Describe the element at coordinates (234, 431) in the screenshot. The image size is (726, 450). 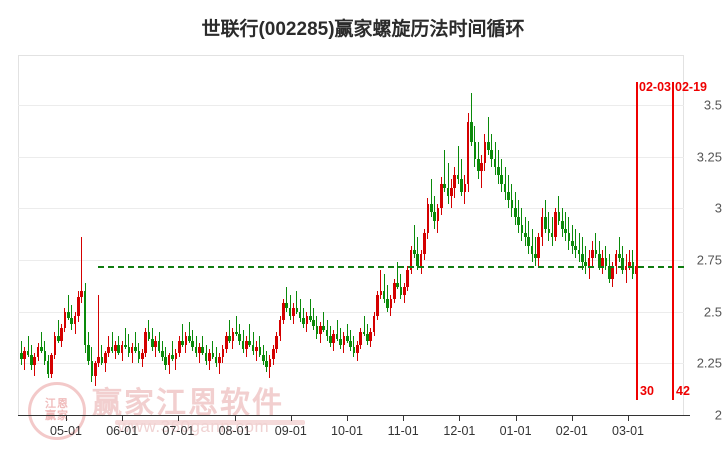
I see `x-axis-tick-label: 08-01` at that location.